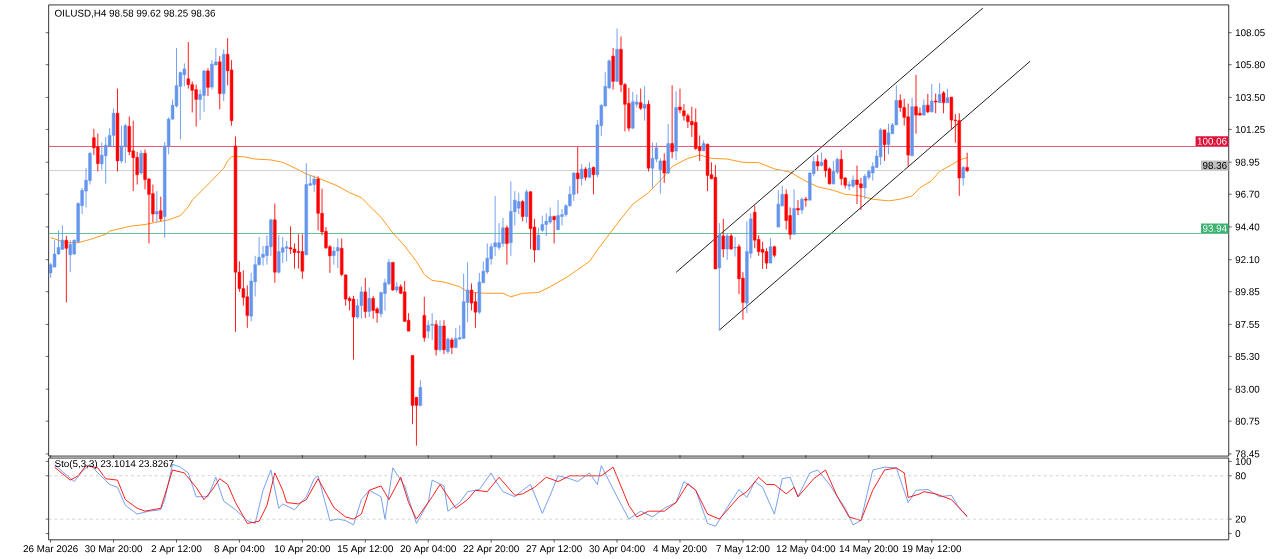 The width and height of the screenshot is (1280, 559). I want to click on y-tick-label: 85.30, so click(1247, 357).